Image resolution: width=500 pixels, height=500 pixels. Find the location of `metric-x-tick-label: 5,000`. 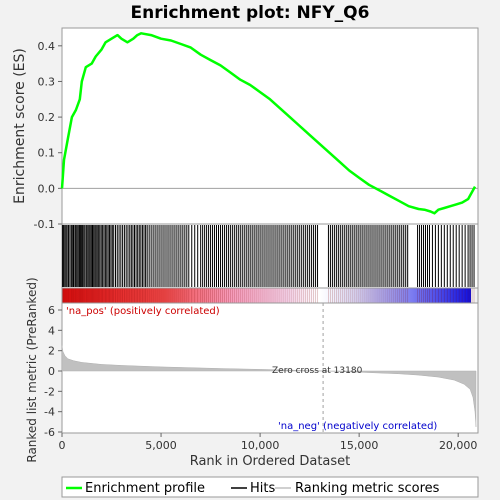

metric-x-tick-label: 5,000 is located at coordinates (161, 445).